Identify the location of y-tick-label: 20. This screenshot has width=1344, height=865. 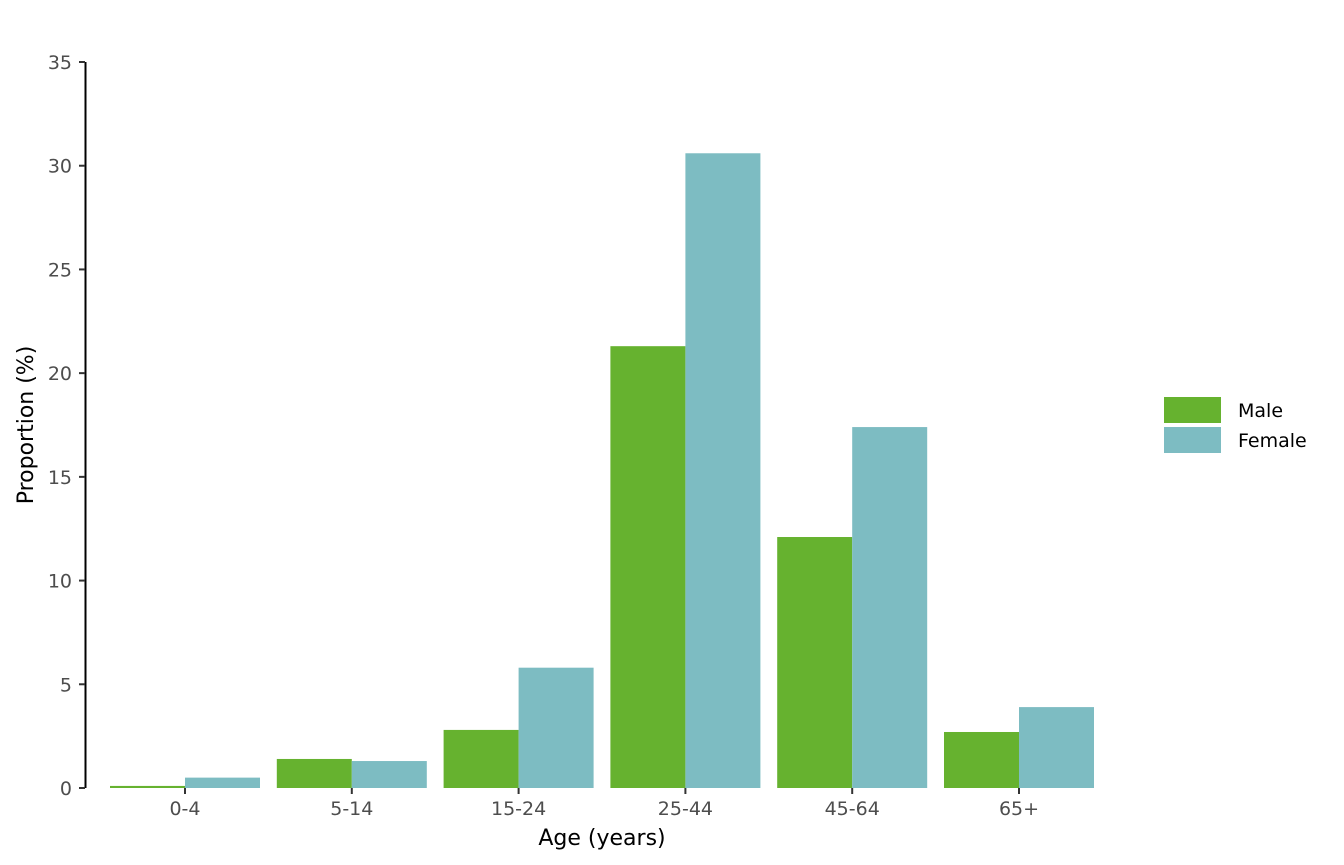
(60, 374).